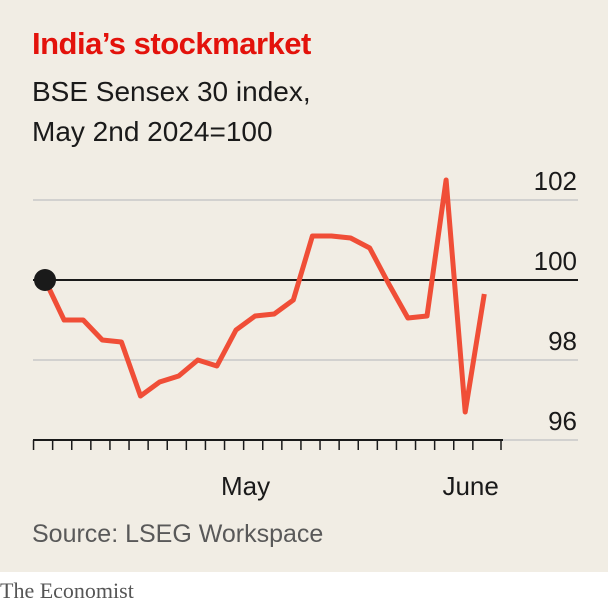 The image size is (608, 608). Describe the element at coordinates (555, 181) in the screenshot. I see `y-tick-label-102: 102` at that location.